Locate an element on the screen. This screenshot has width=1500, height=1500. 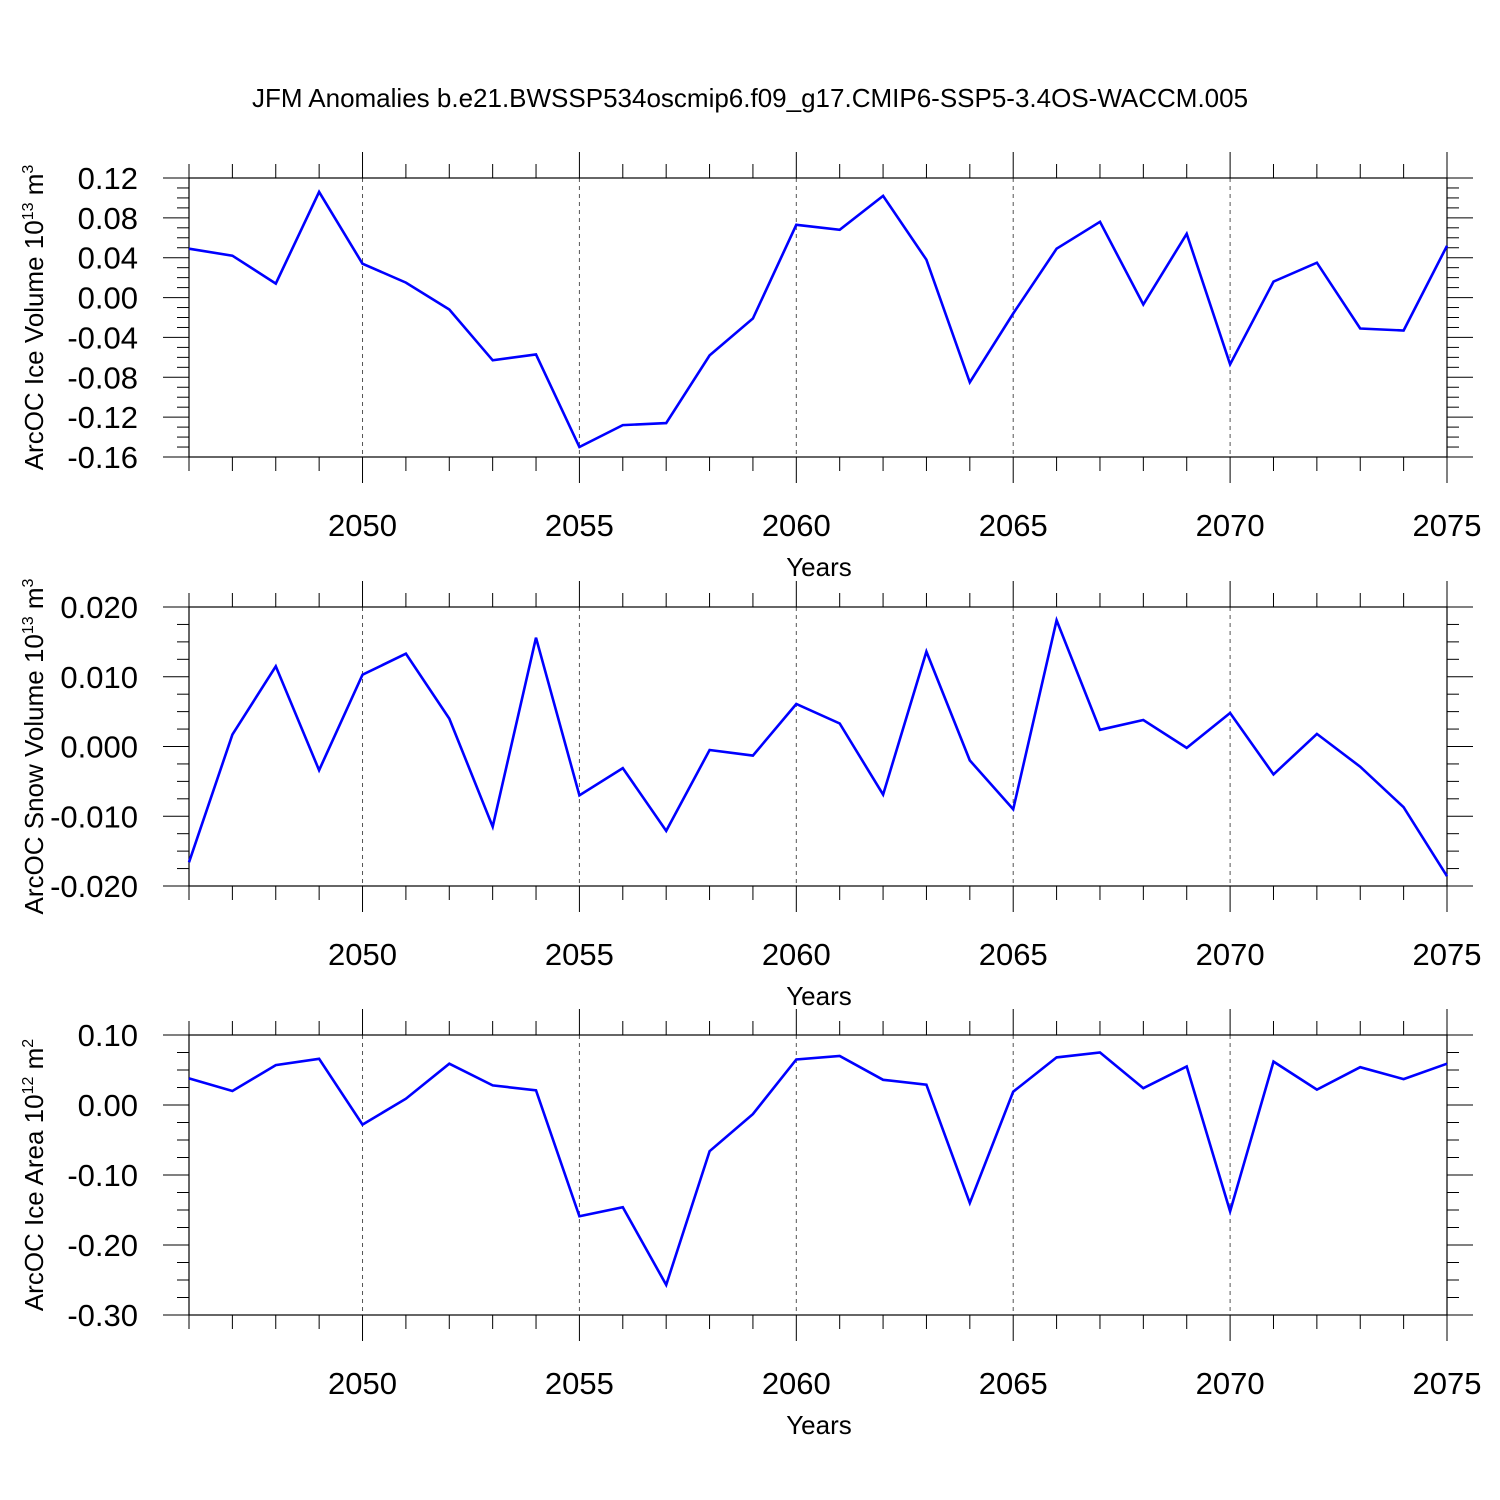
y-axis-label: ArcOC Ice Volume 1013 m3 is located at coordinates (34, 318).